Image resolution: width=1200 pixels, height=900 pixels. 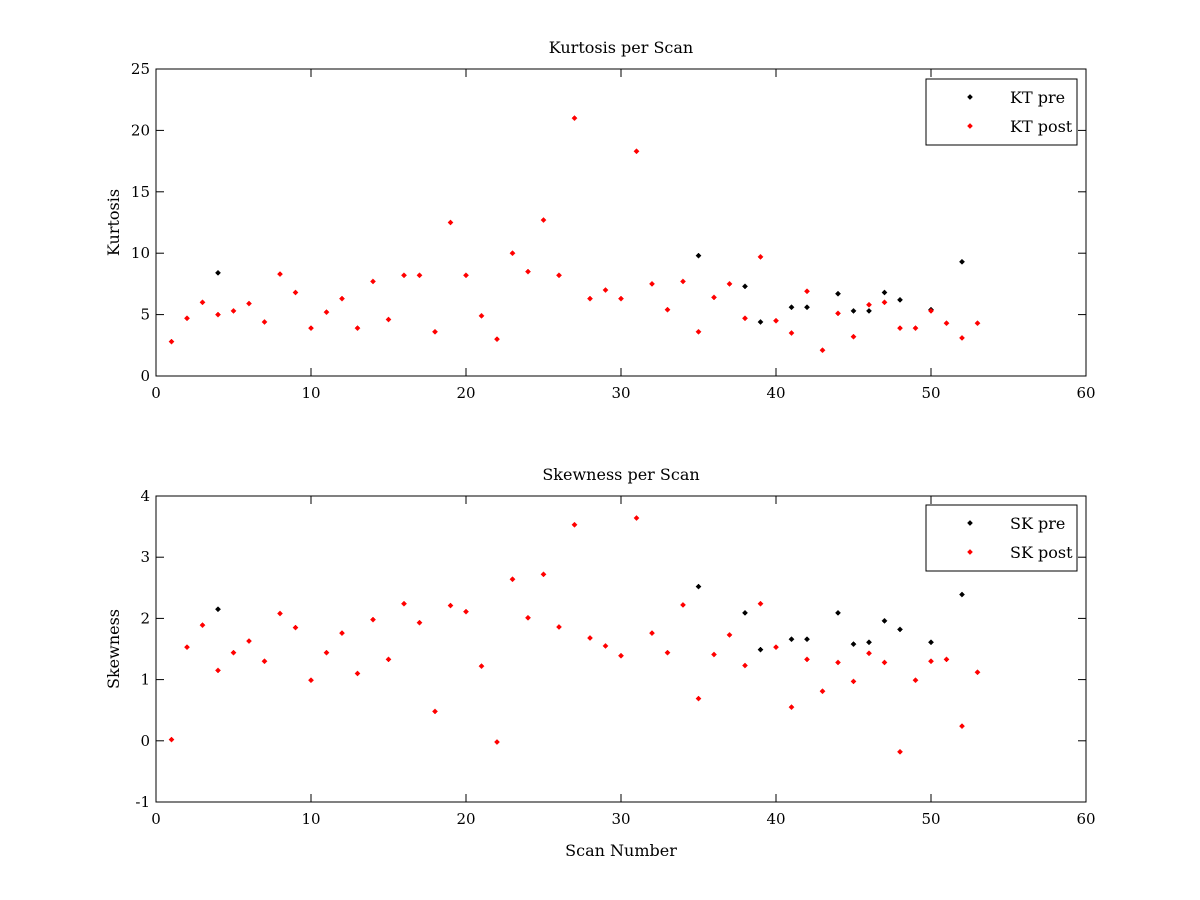 I want to click on x-tick-label: 10, so click(x=310, y=819).